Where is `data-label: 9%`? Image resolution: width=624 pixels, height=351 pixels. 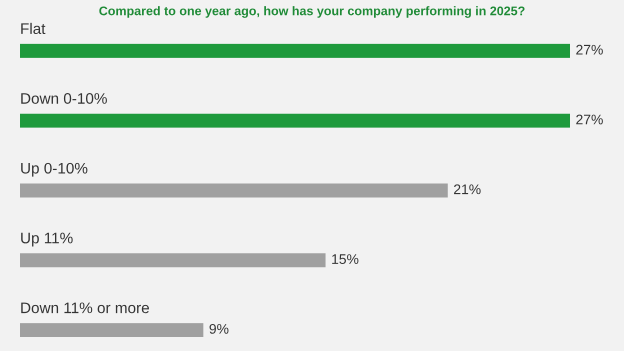 data-label: 9% is located at coordinates (219, 329).